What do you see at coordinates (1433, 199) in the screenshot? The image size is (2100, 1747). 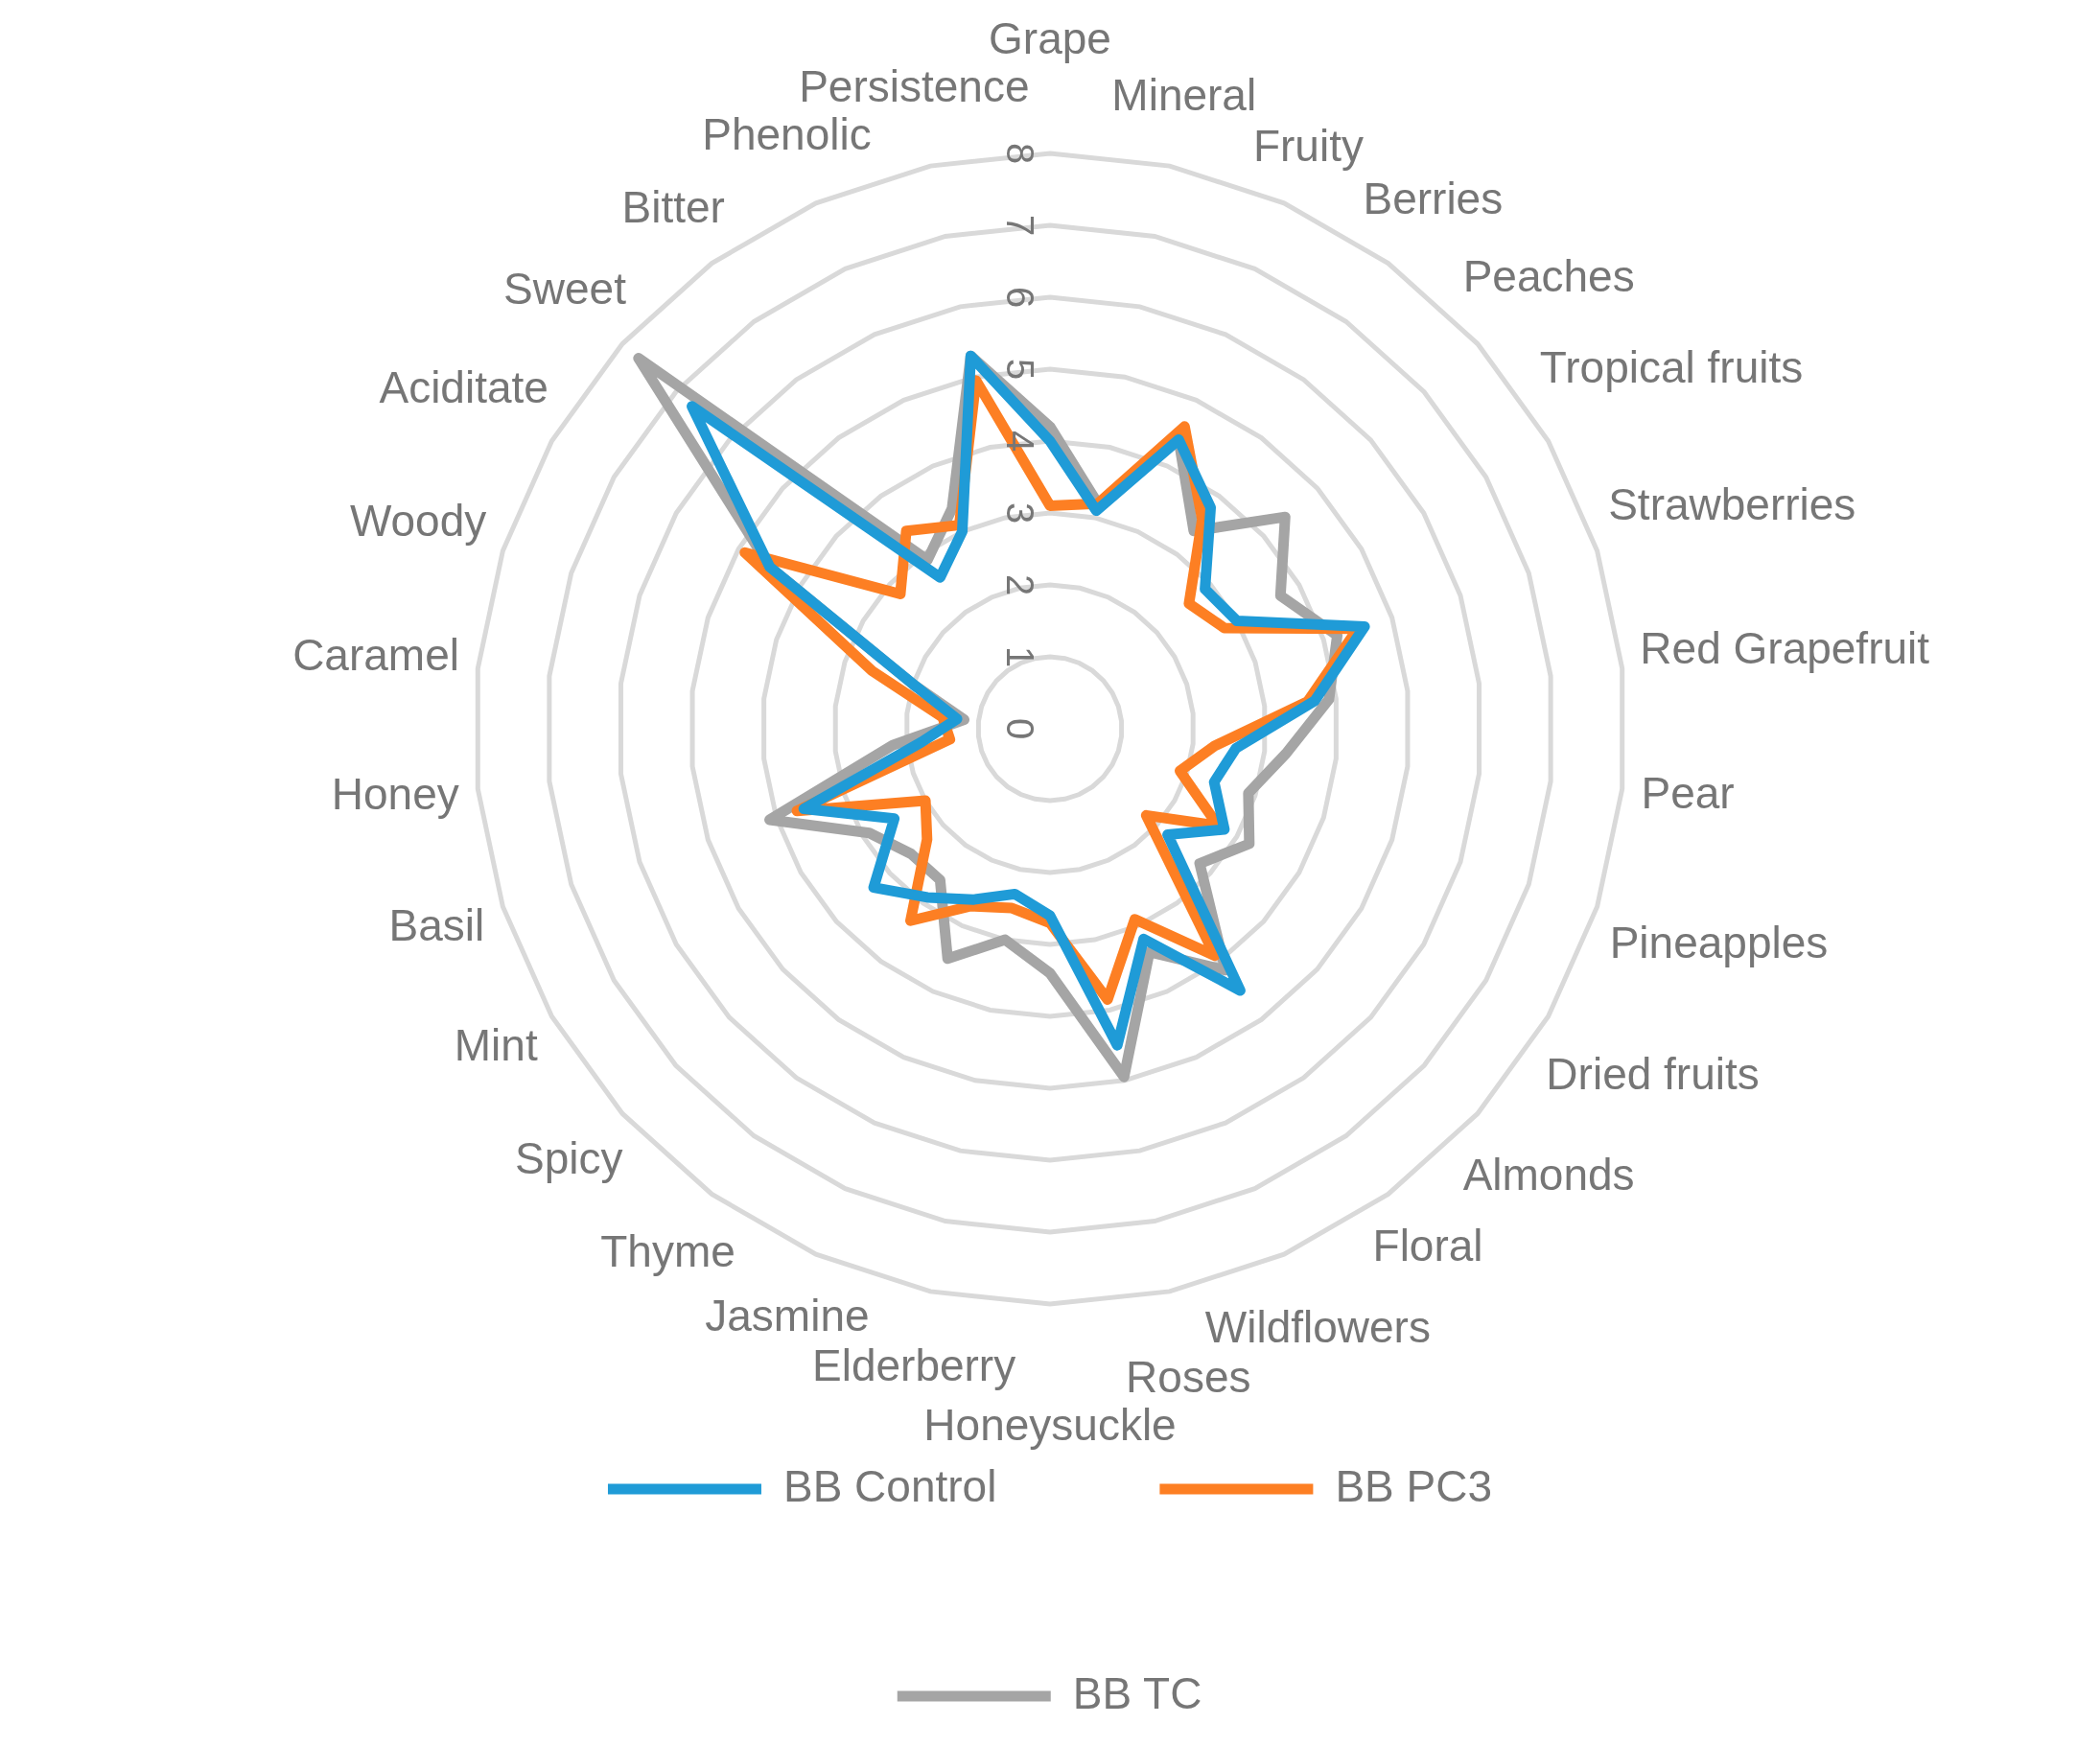 I see `spoke-label: Berries` at bounding box center [1433, 199].